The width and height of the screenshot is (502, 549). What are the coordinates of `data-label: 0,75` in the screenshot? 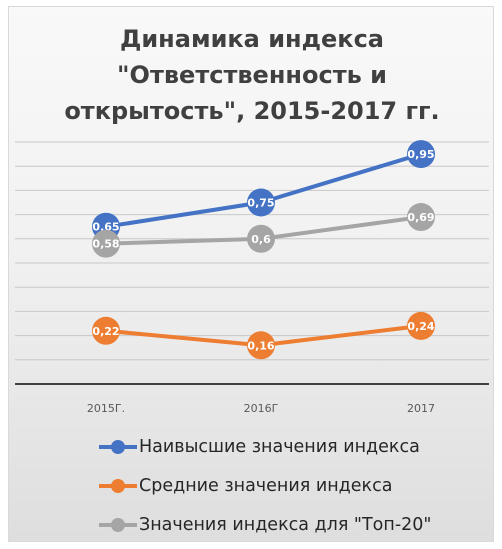 It's located at (260, 203).